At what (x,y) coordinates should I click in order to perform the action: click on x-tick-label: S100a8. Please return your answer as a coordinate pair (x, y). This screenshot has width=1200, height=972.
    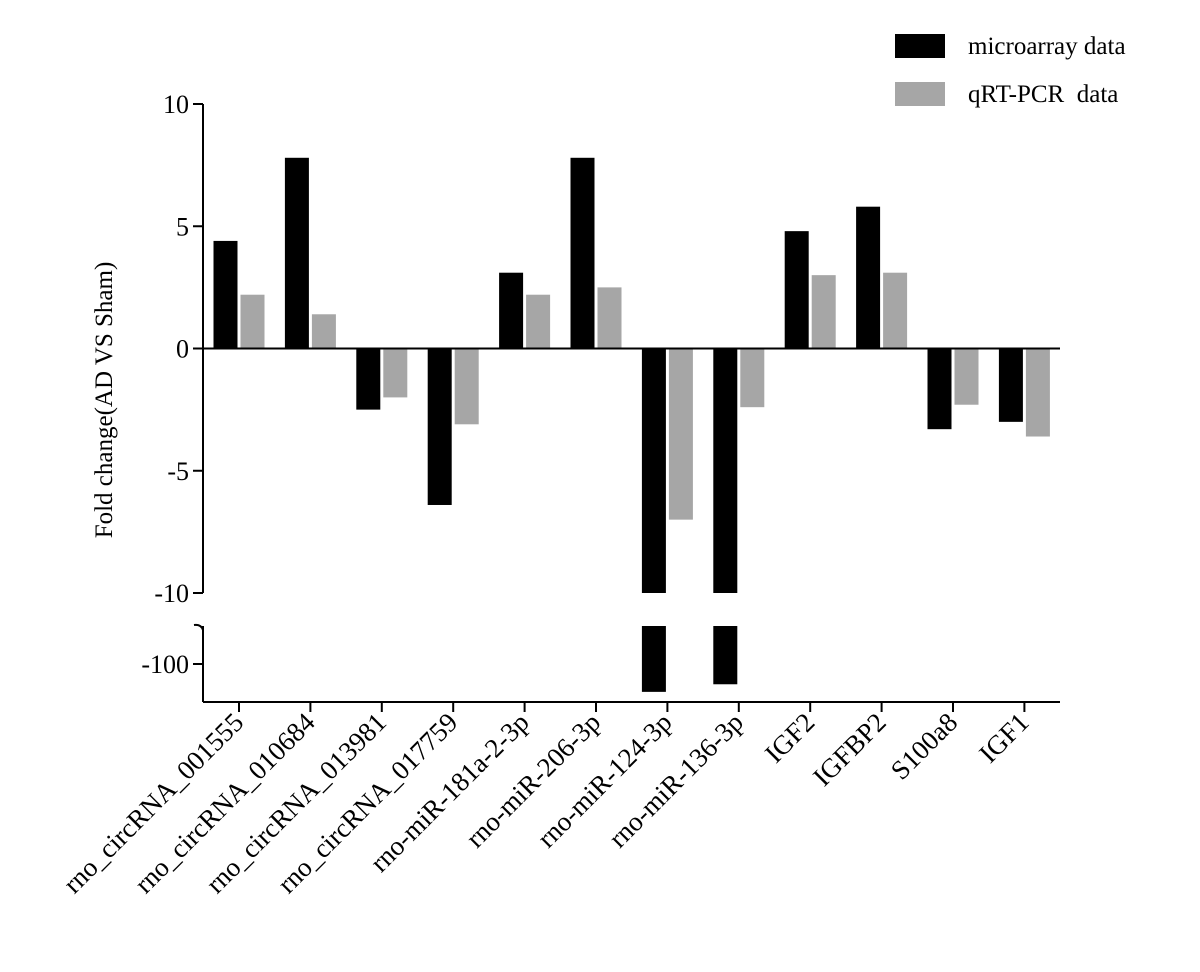
    Looking at the image, I should click on (924, 746).